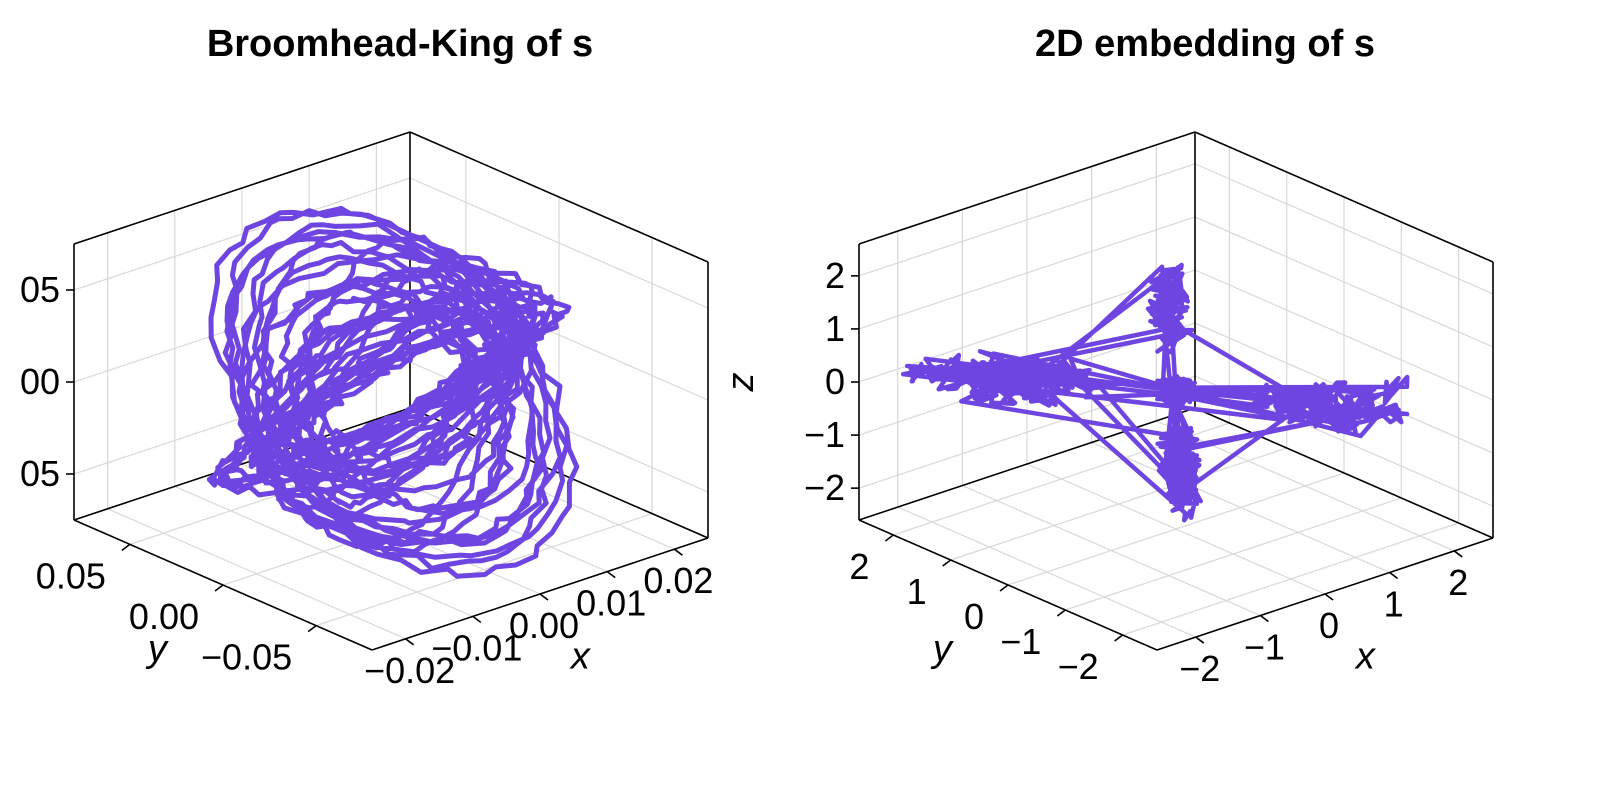 The image size is (1600, 800). What do you see at coordinates (40, 381) in the screenshot?
I see `z-tick-label: 00` at bounding box center [40, 381].